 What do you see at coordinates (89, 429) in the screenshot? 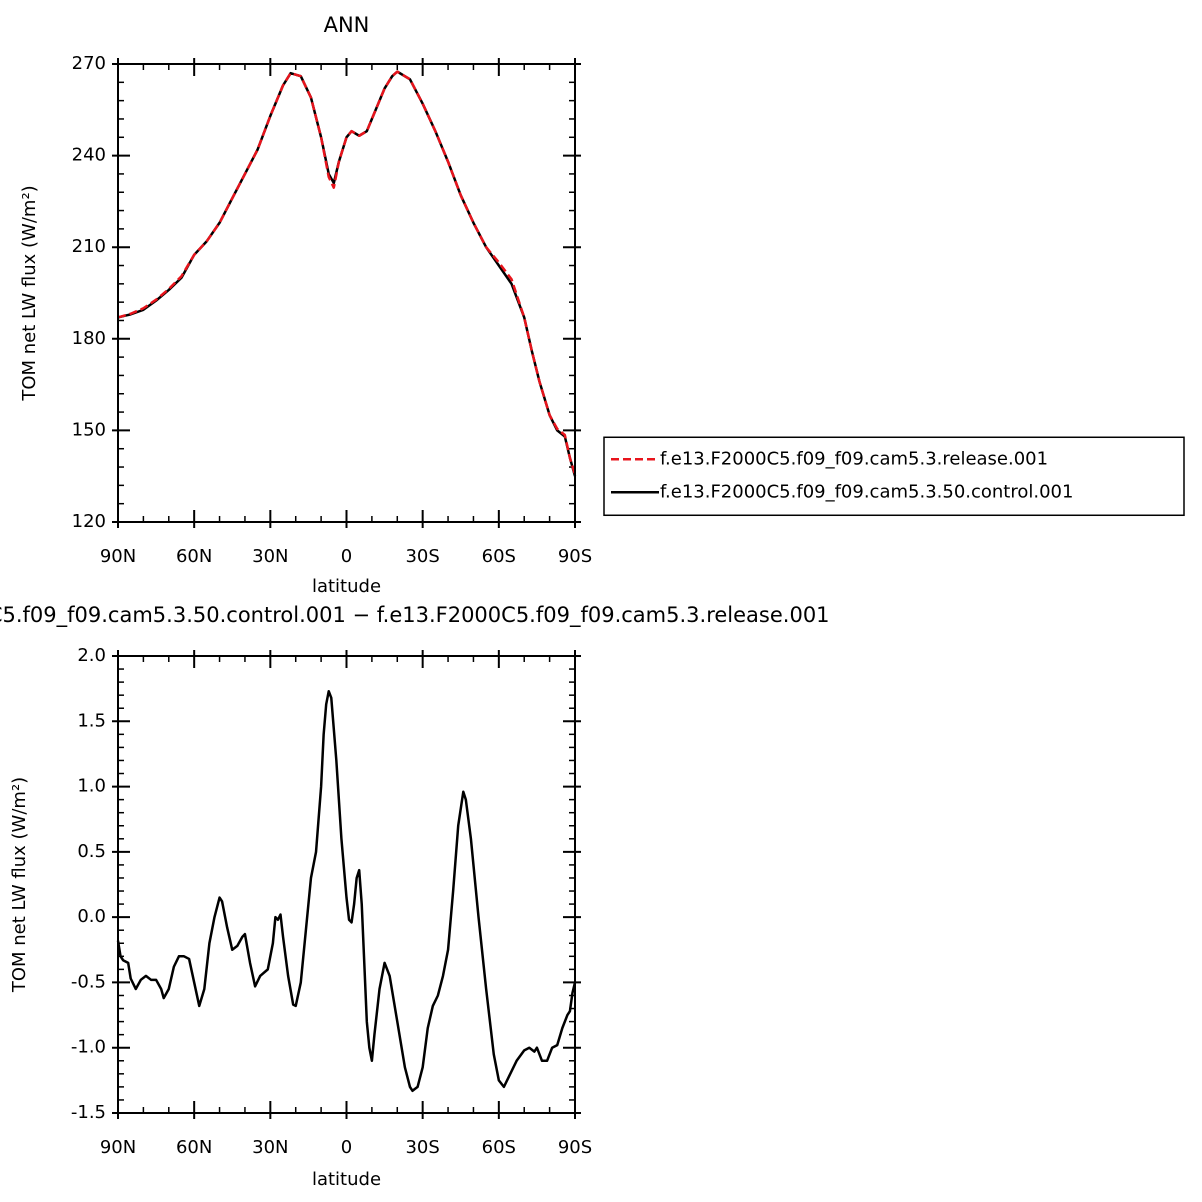
I see `y-tick-label: 150` at bounding box center [89, 429].